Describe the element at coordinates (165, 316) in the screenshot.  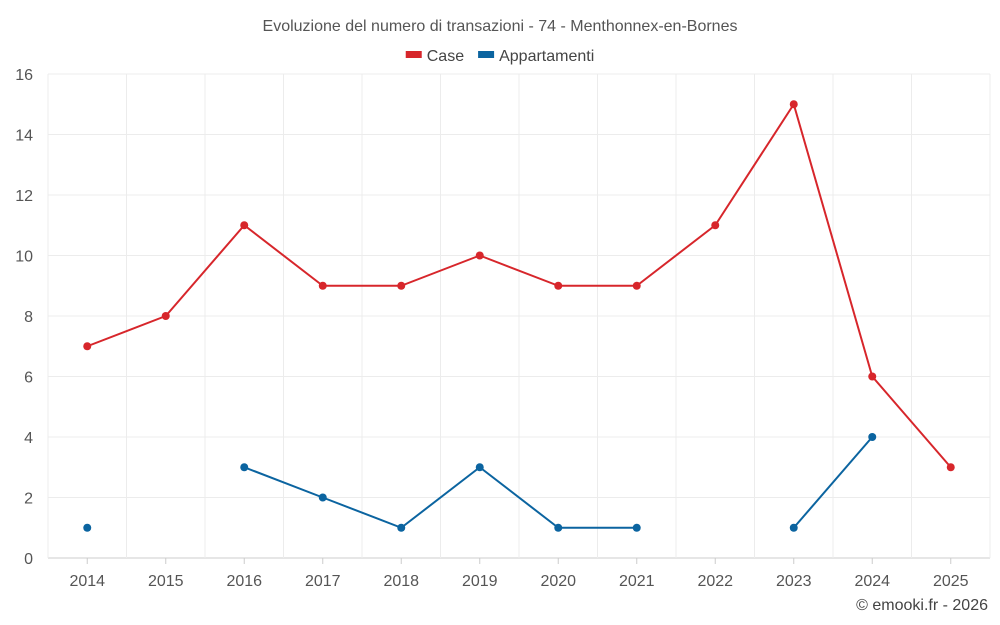
I see `point-case-2015` at that location.